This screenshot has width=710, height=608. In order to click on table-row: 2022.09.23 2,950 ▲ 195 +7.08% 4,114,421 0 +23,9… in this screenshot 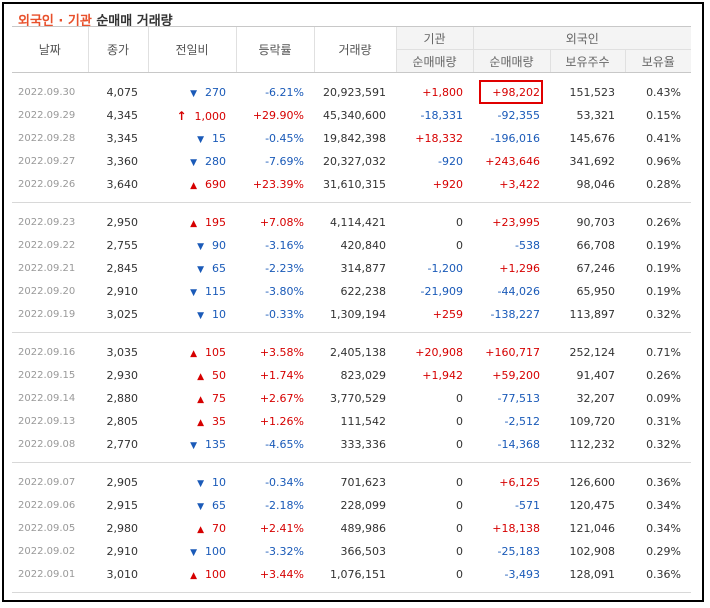, I will do `click(351, 219)`.